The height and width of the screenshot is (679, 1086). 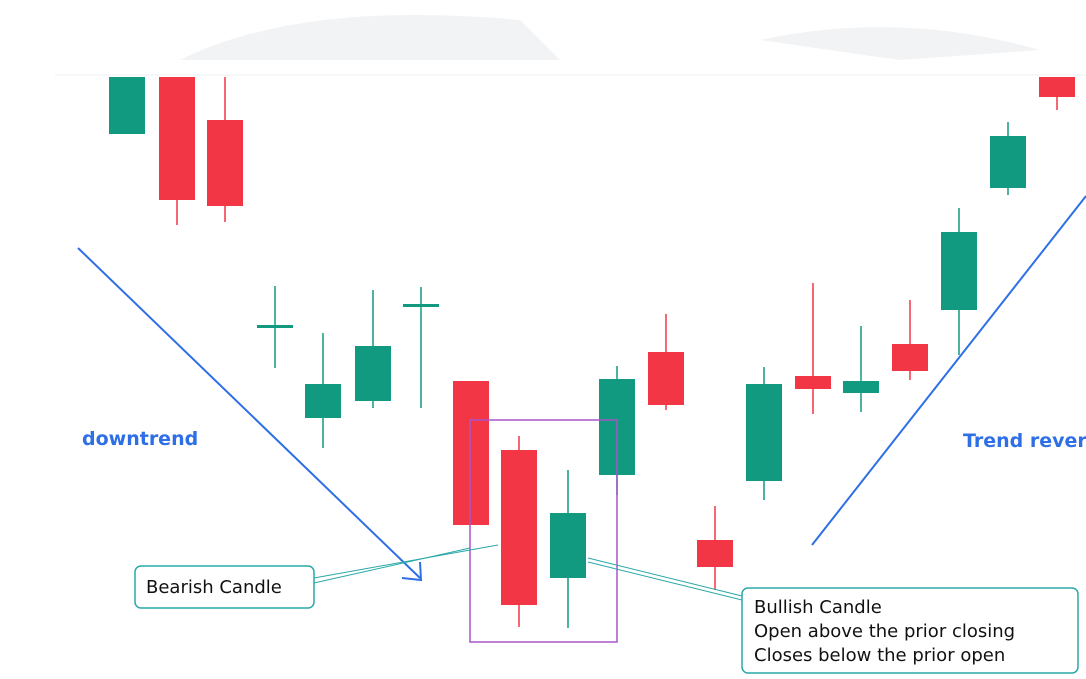 What do you see at coordinates (884, 631) in the screenshot?
I see `bullish-callout-line: Open above the prior closing` at bounding box center [884, 631].